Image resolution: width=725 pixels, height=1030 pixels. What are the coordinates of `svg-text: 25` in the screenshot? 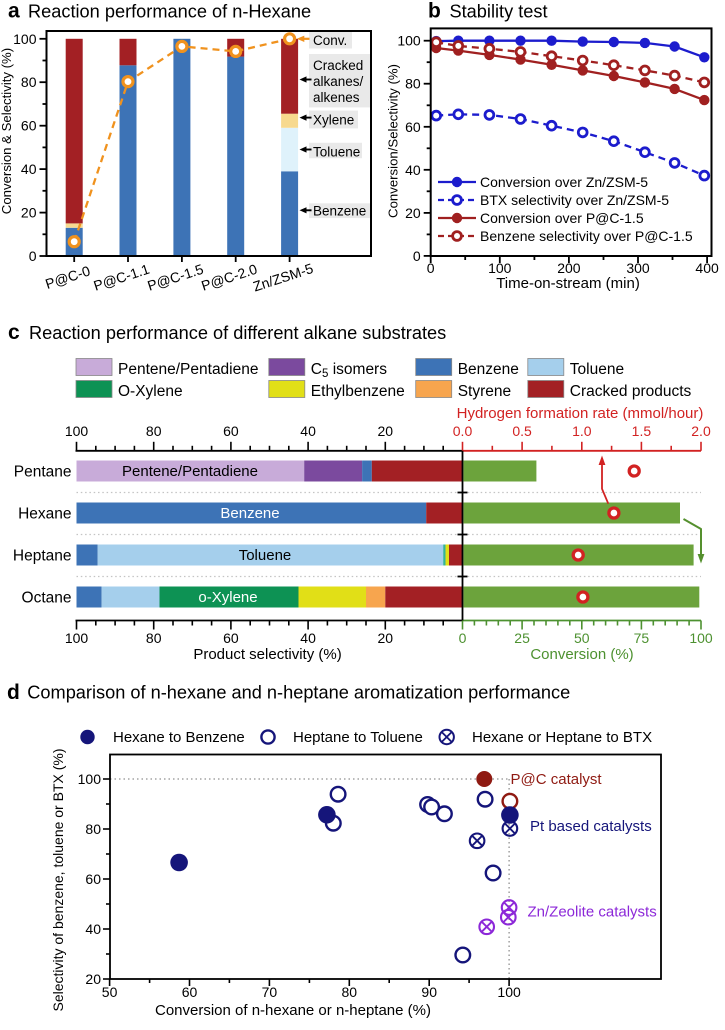 It's located at (522, 638).